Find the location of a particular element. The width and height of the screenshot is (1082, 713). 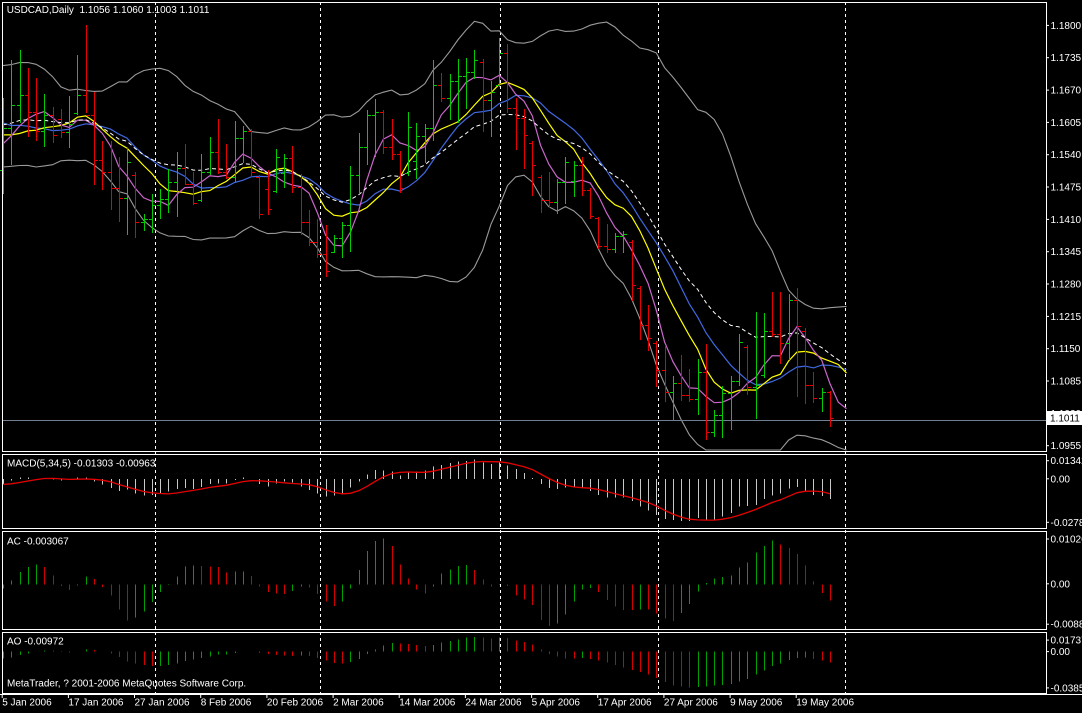

svg-text: 1.1475 is located at coordinates (1066, 188).